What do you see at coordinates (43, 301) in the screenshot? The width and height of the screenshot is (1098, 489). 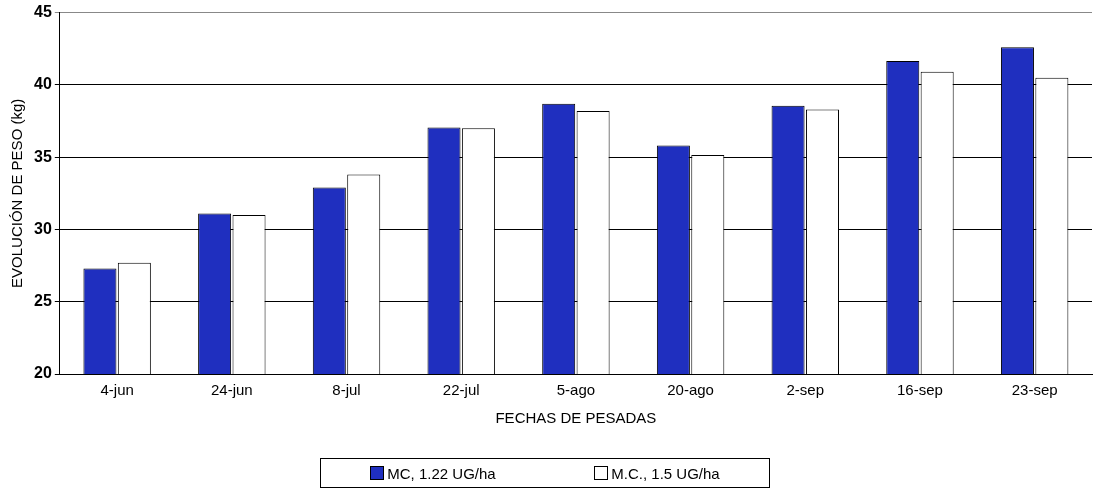 I see `y-tick-label: 25` at bounding box center [43, 301].